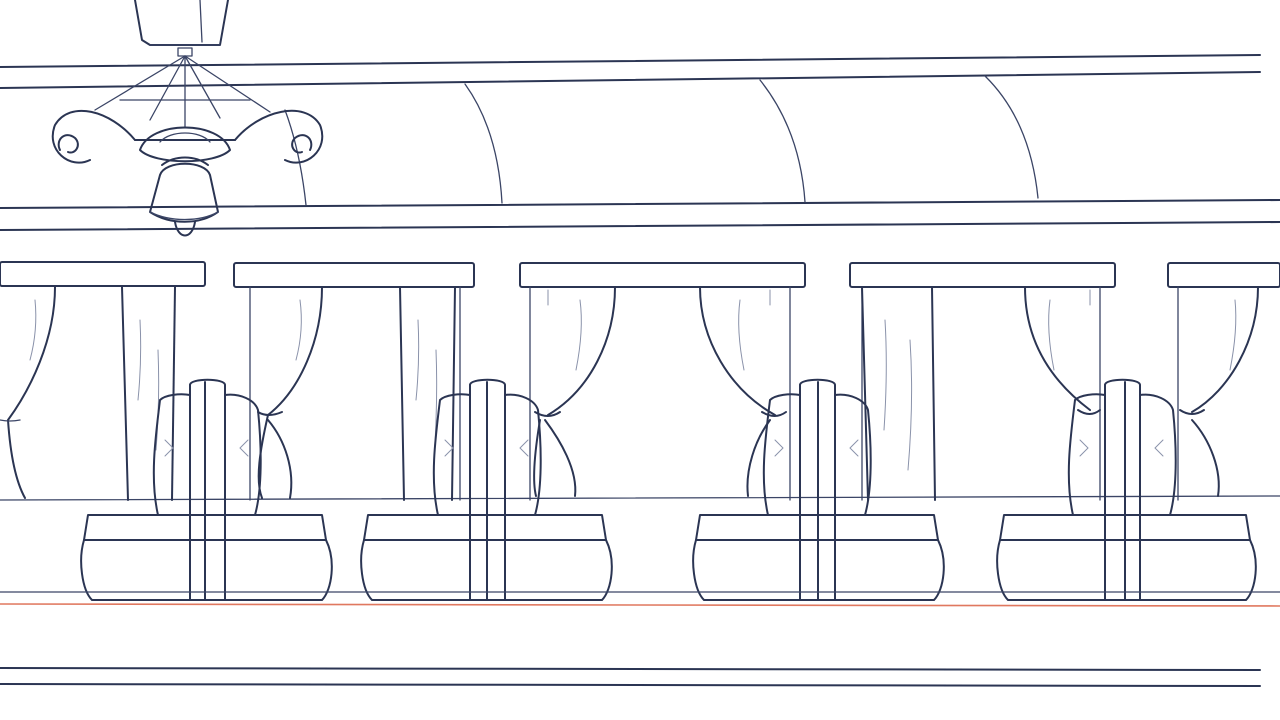 Image resolution: width=1280 pixels, height=720 pixels. Describe the element at coordinates (640, 274) in the screenshot. I see `window-lintels` at that location.